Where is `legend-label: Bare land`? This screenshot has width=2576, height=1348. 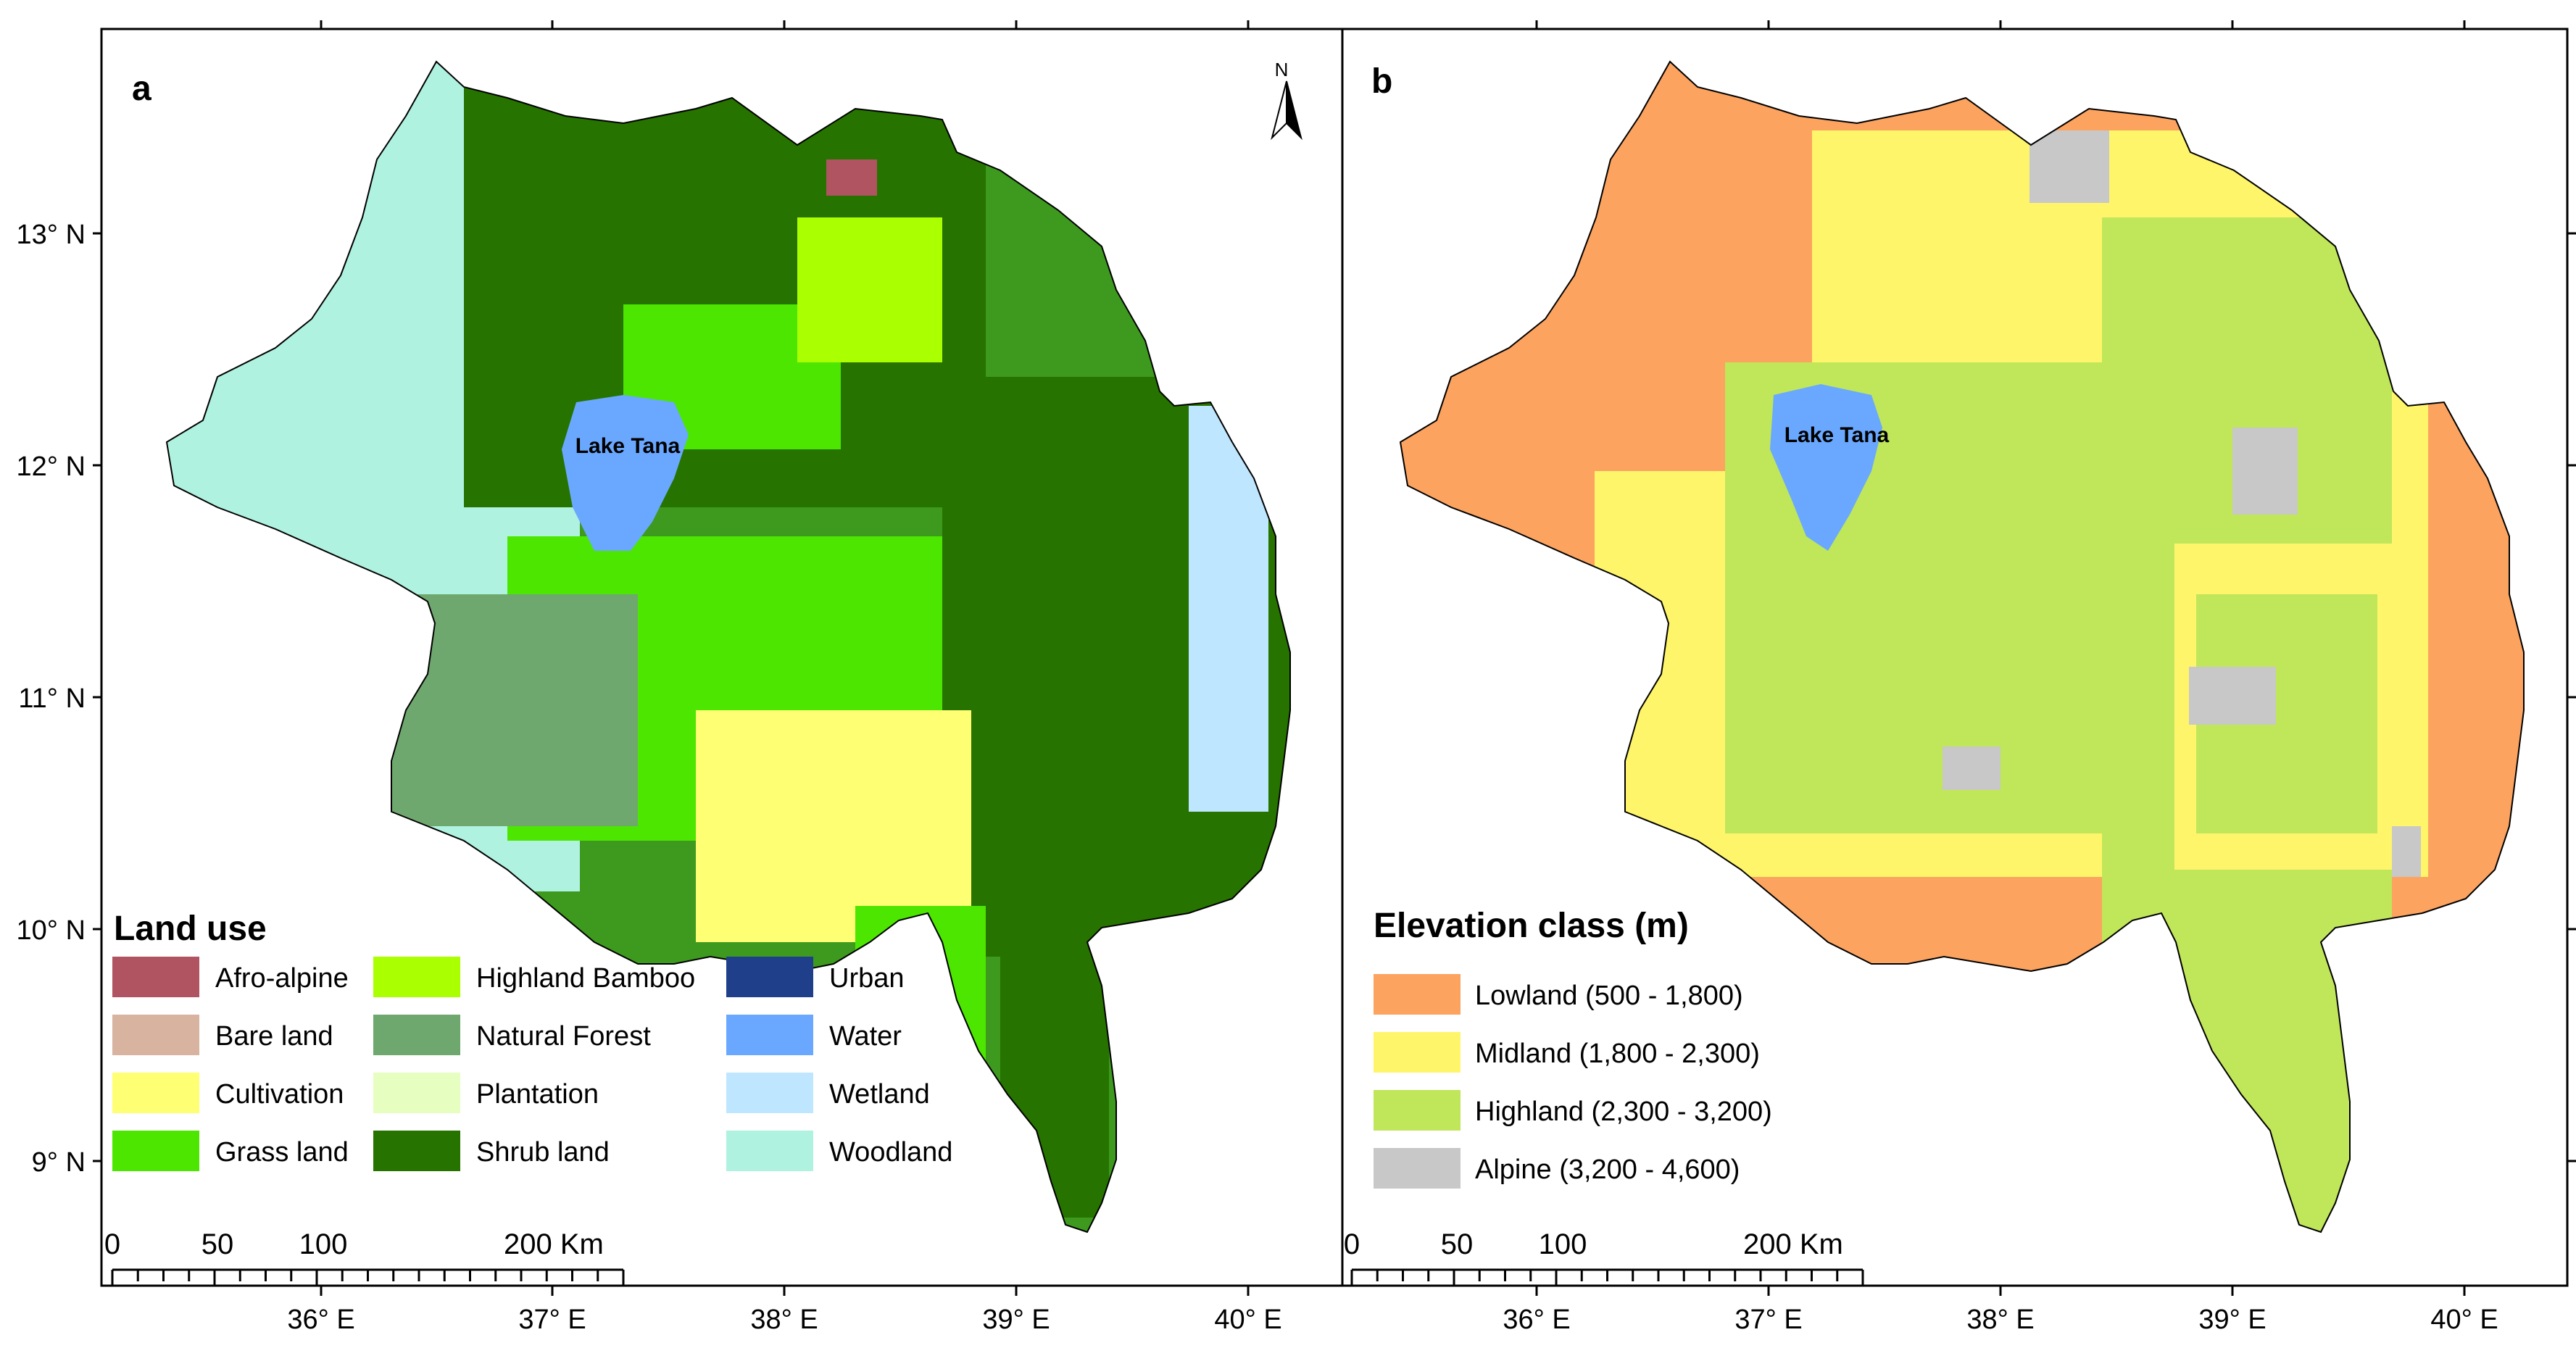 legend-label: Bare land is located at coordinates (274, 1036).